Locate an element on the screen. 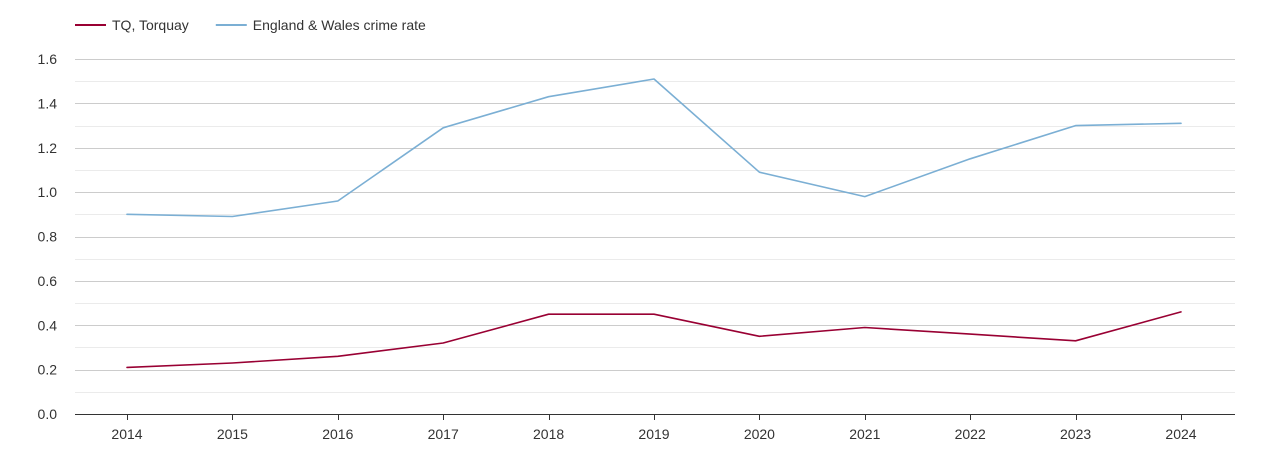  x-tick-label: 2018 is located at coordinates (548, 434).